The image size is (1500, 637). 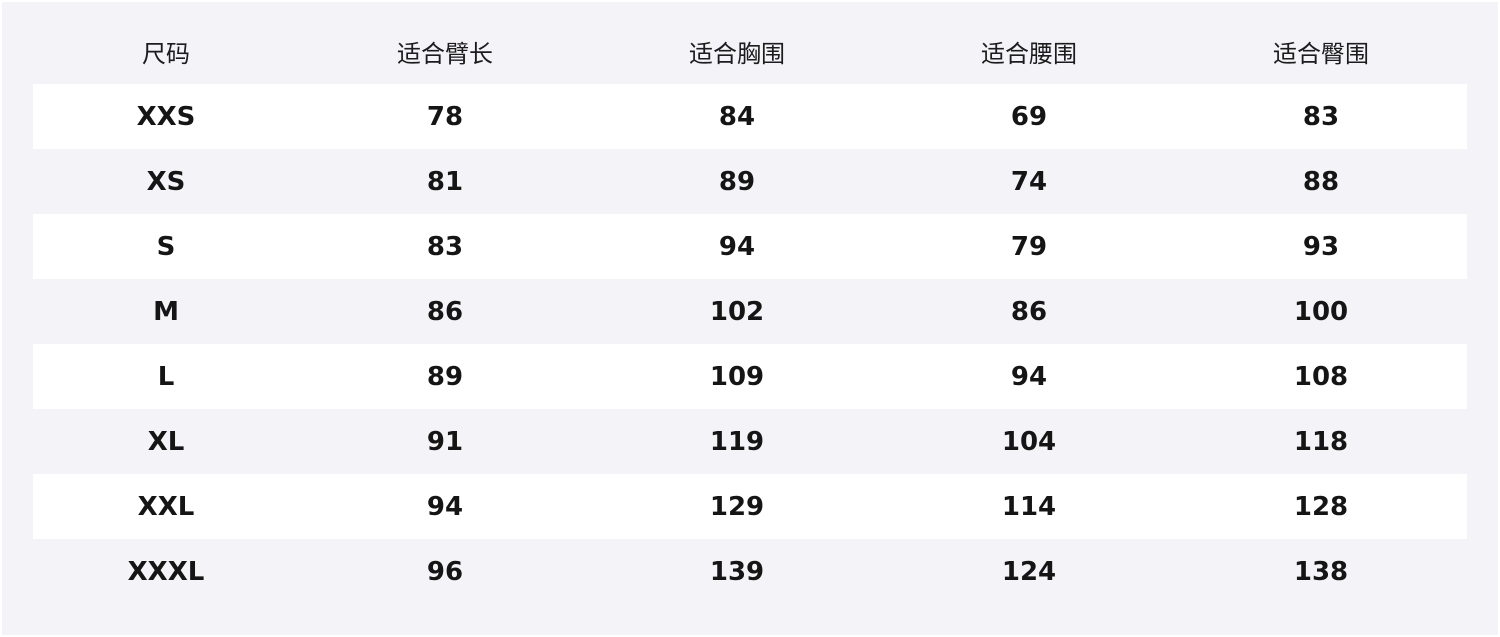 I want to click on cell-chest: 119, so click(x=737, y=441).